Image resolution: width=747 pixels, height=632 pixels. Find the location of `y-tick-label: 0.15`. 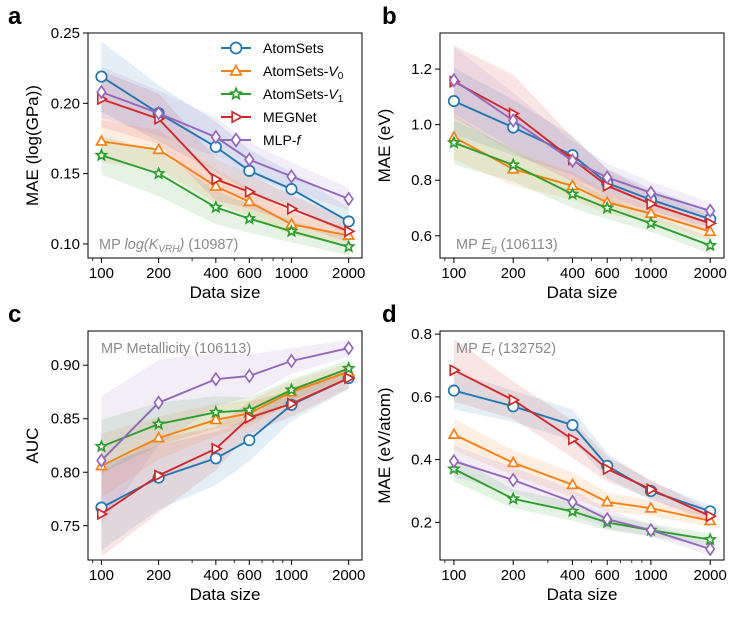

y-tick-label: 0.15 is located at coordinates (65, 174).